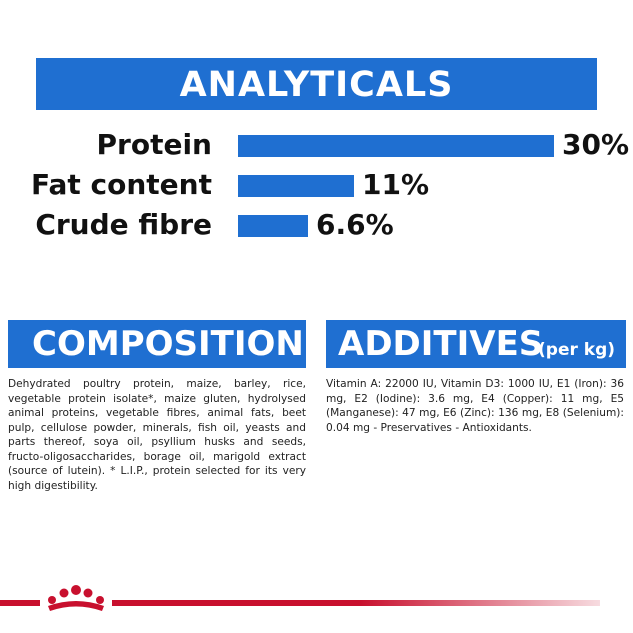  Describe the element at coordinates (396, 184) in the screenshot. I see `fat-content-value: 11%` at that location.